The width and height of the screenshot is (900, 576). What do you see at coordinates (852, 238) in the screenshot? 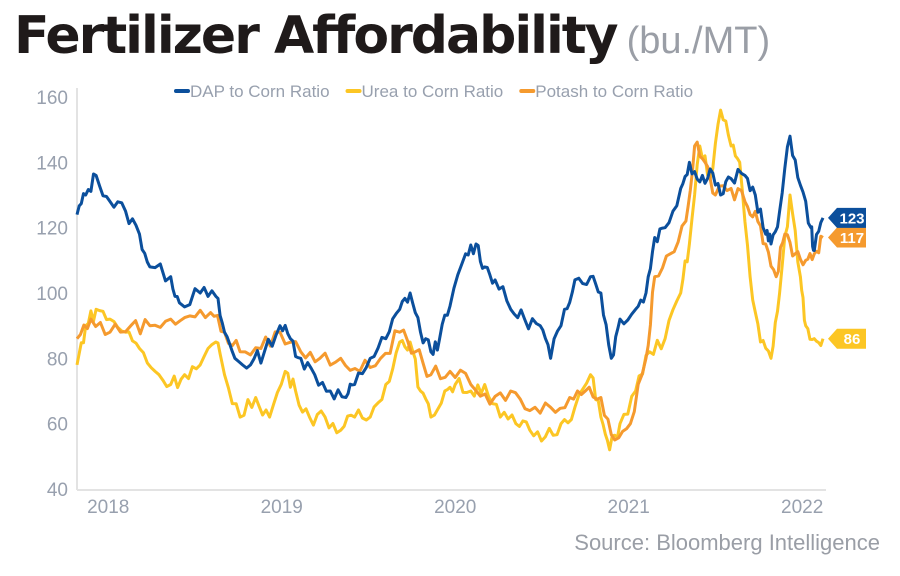
I see `end-value-label: 117` at bounding box center [852, 238].